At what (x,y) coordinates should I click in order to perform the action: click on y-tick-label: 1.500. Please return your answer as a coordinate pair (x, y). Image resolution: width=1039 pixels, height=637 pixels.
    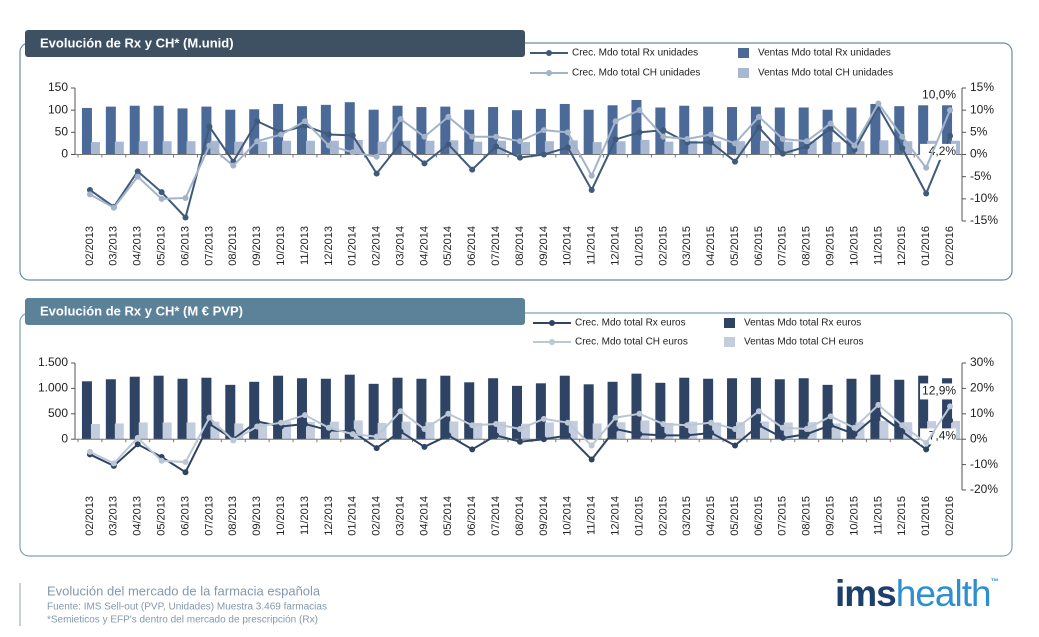
    Looking at the image, I should click on (53, 362).